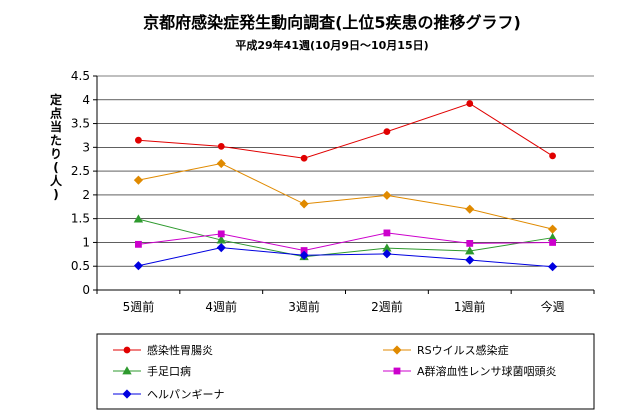 This screenshot has width=639, height=415. What do you see at coordinates (186, 394) in the screenshot?
I see `legend-label: ヘルパンギーナ` at bounding box center [186, 394].